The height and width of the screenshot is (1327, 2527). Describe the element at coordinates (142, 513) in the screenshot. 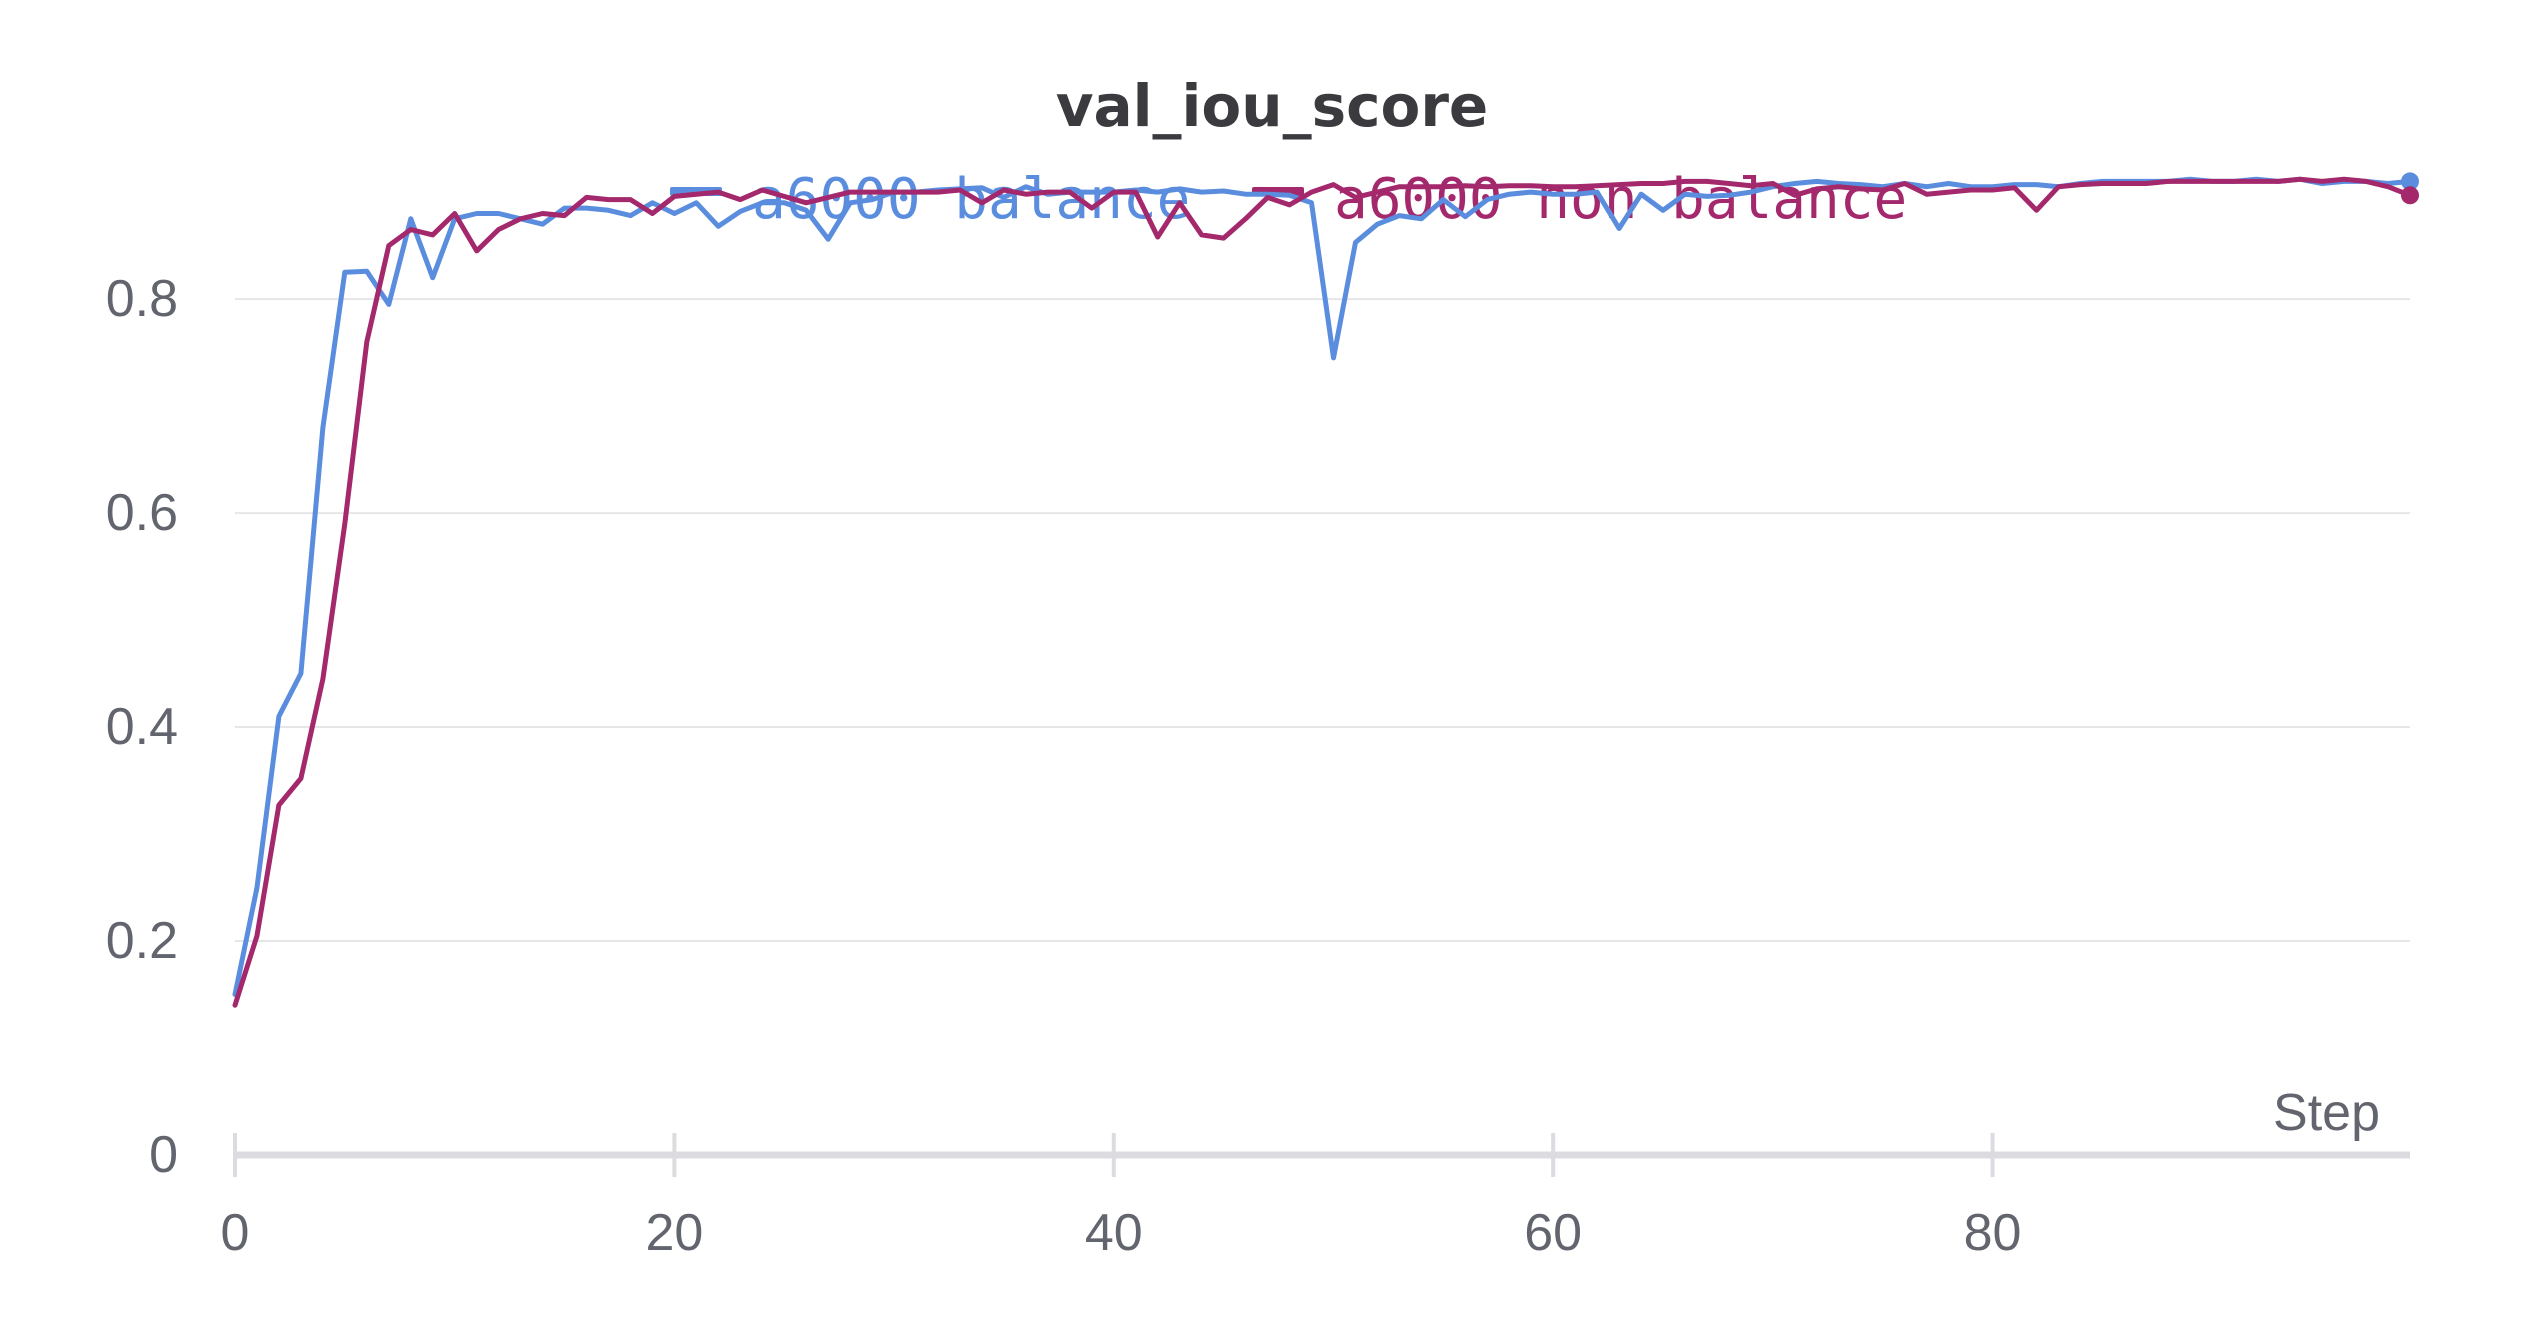

I see `y-tick-label: 0.6` at that location.